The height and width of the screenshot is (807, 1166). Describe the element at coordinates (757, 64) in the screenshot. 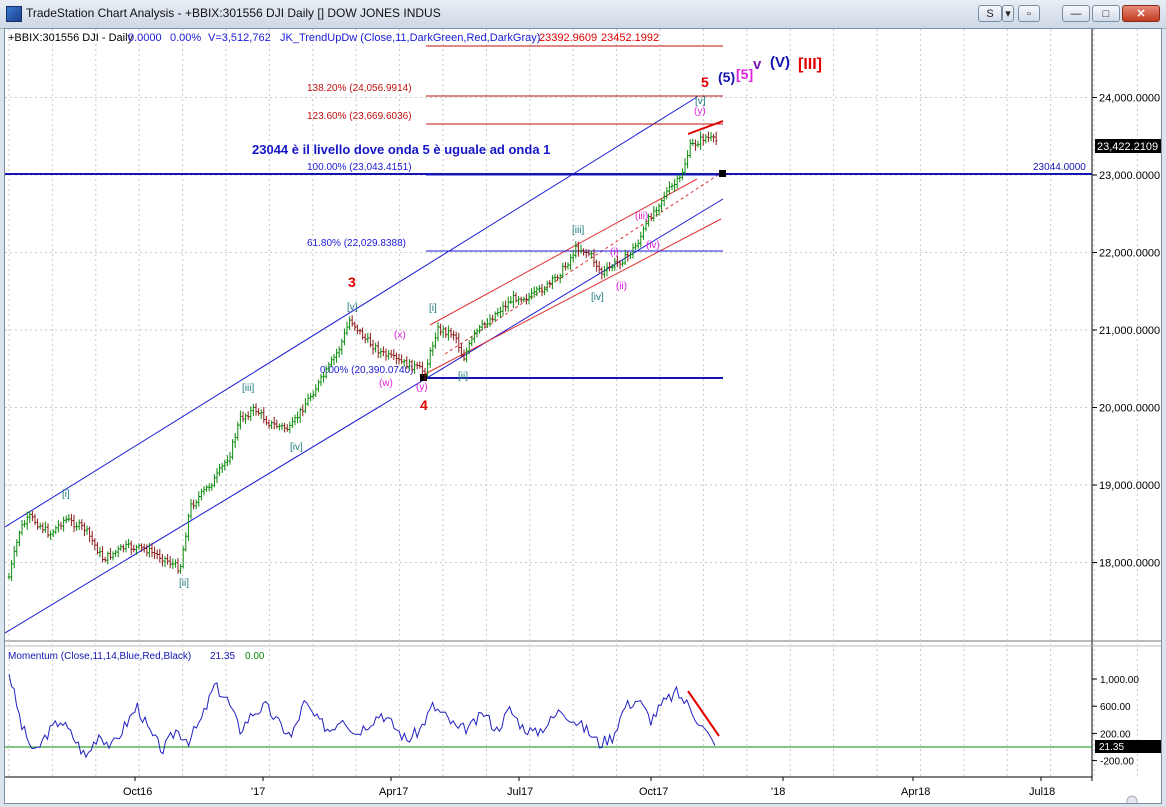

I see `wave-label: v` at that location.